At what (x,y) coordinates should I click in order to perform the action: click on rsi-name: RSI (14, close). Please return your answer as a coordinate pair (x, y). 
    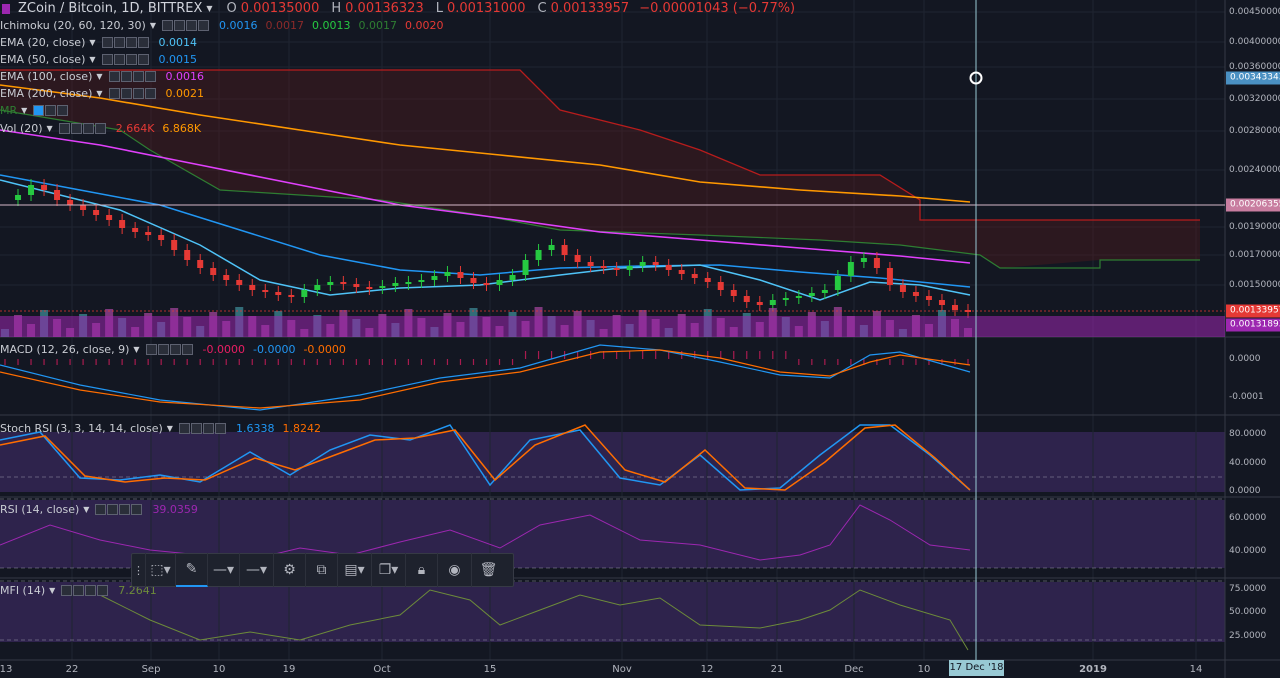
    Looking at the image, I should click on (40, 509).